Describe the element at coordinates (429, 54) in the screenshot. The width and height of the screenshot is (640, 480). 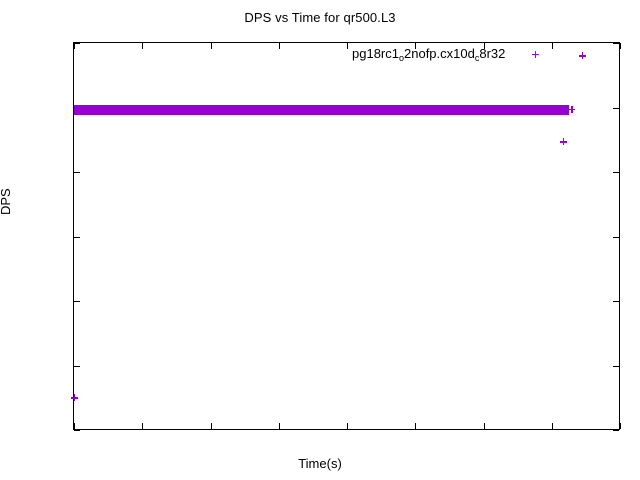
I see `legend-entry-label: pg18rc1o2nofp.cx10dc8r32` at that location.